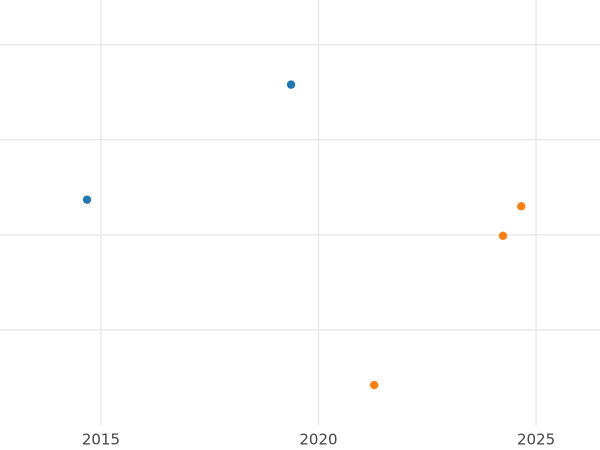  Describe the element at coordinates (101, 440) in the screenshot. I see `x-tick-label: 2015` at that location.